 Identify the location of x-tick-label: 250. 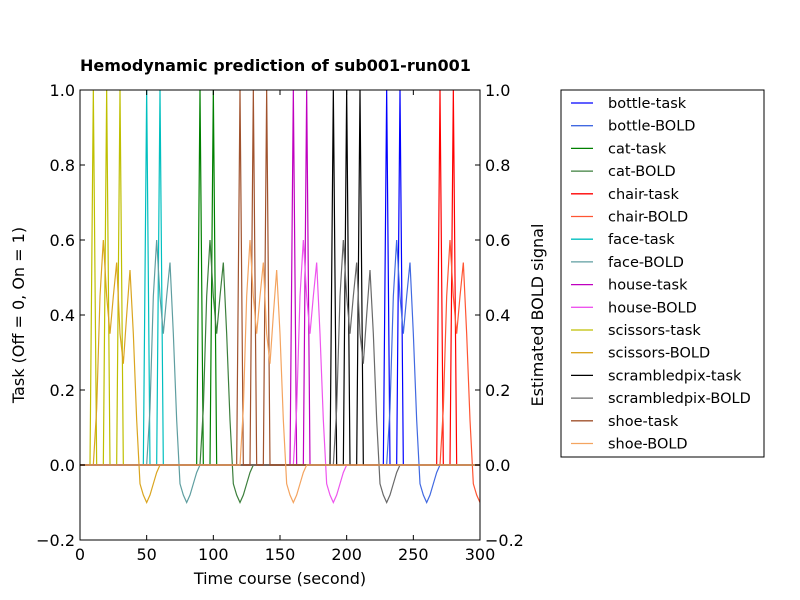
(413, 554).